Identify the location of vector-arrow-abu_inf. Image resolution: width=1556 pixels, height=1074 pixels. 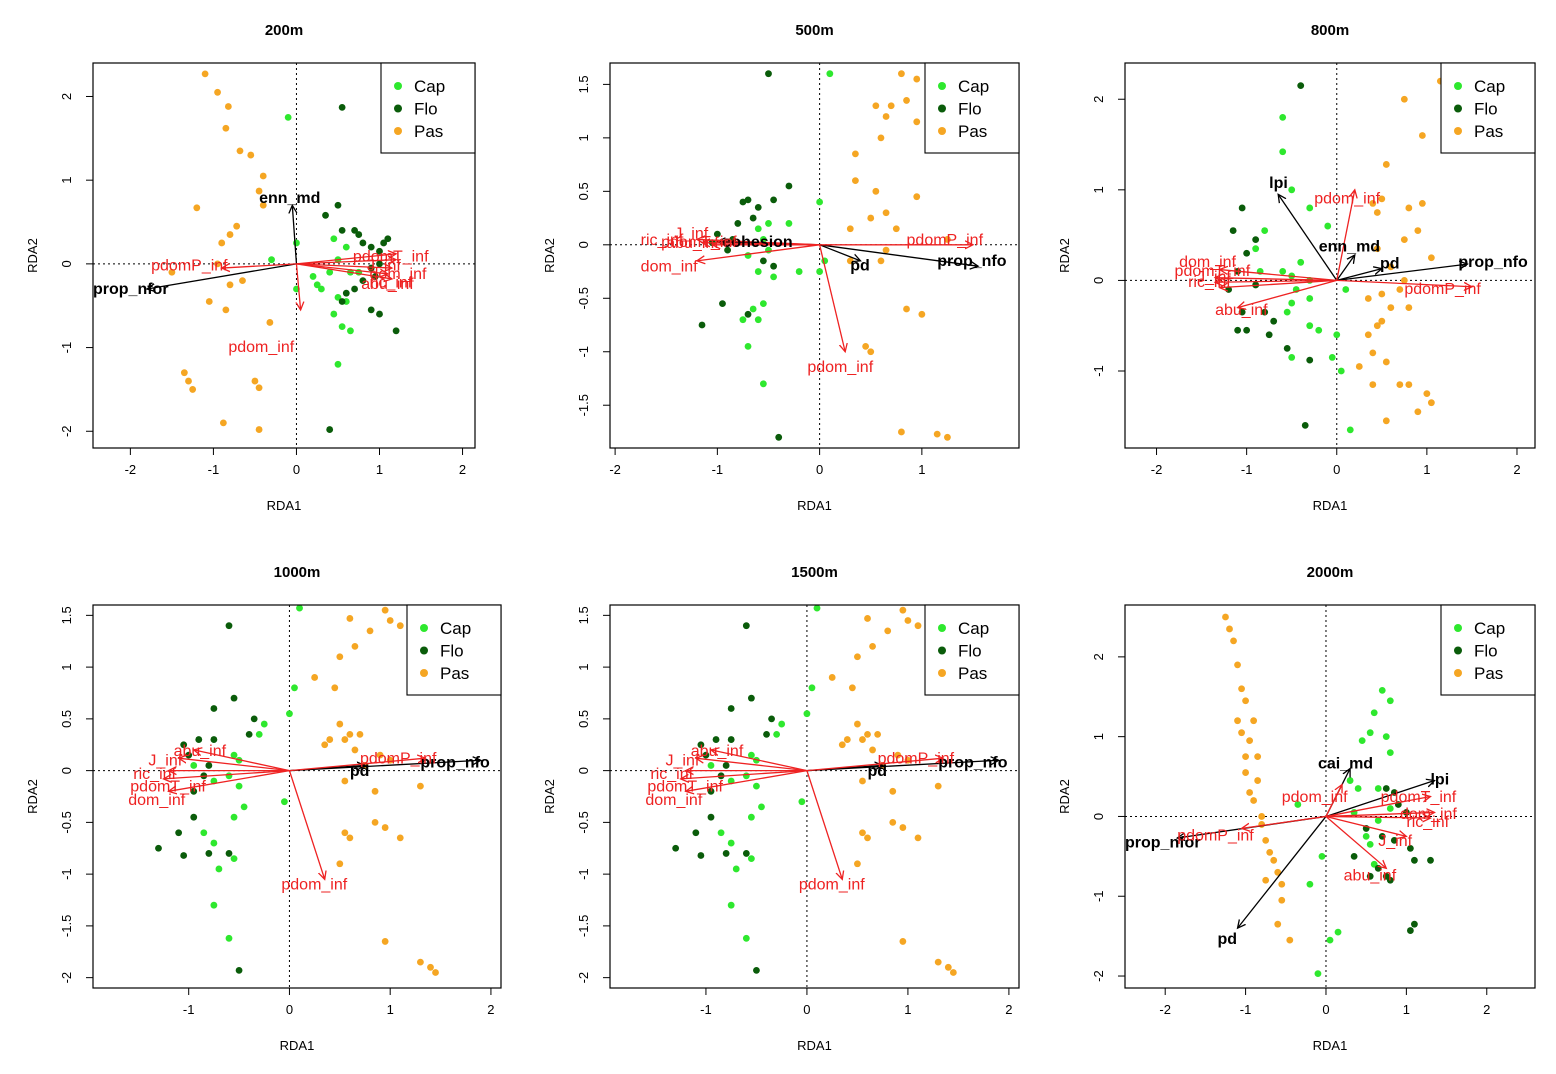
(1287, 293).